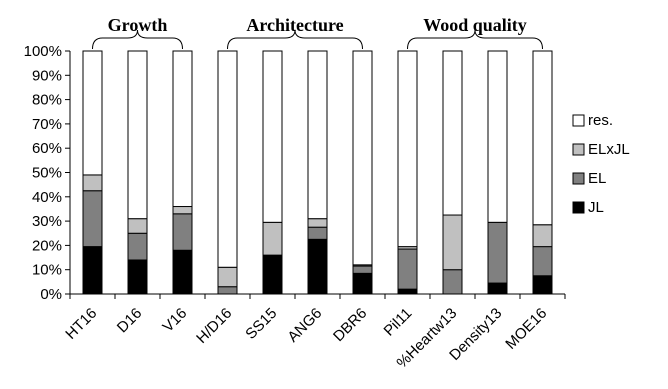 The width and height of the screenshot is (668, 389). I want to click on x-category-label: V16, so click(174, 320).